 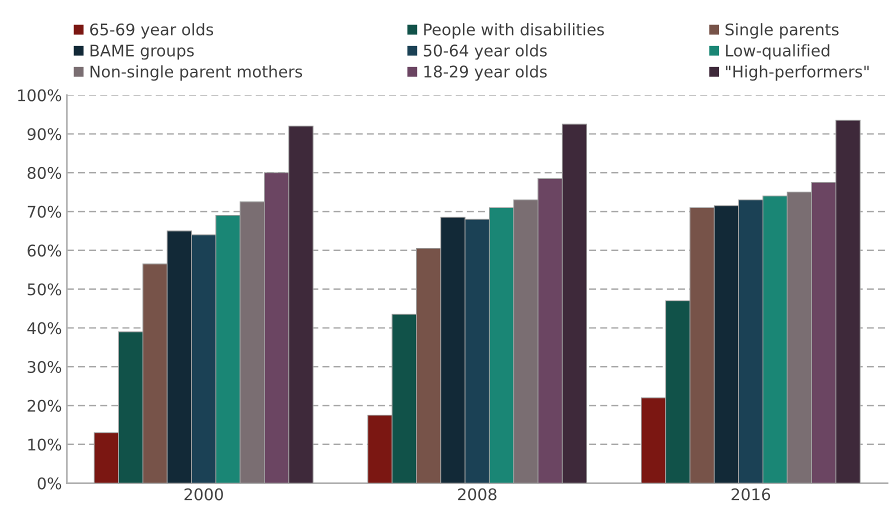 I want to click on y-tick-label: 30%, so click(x=45, y=367).